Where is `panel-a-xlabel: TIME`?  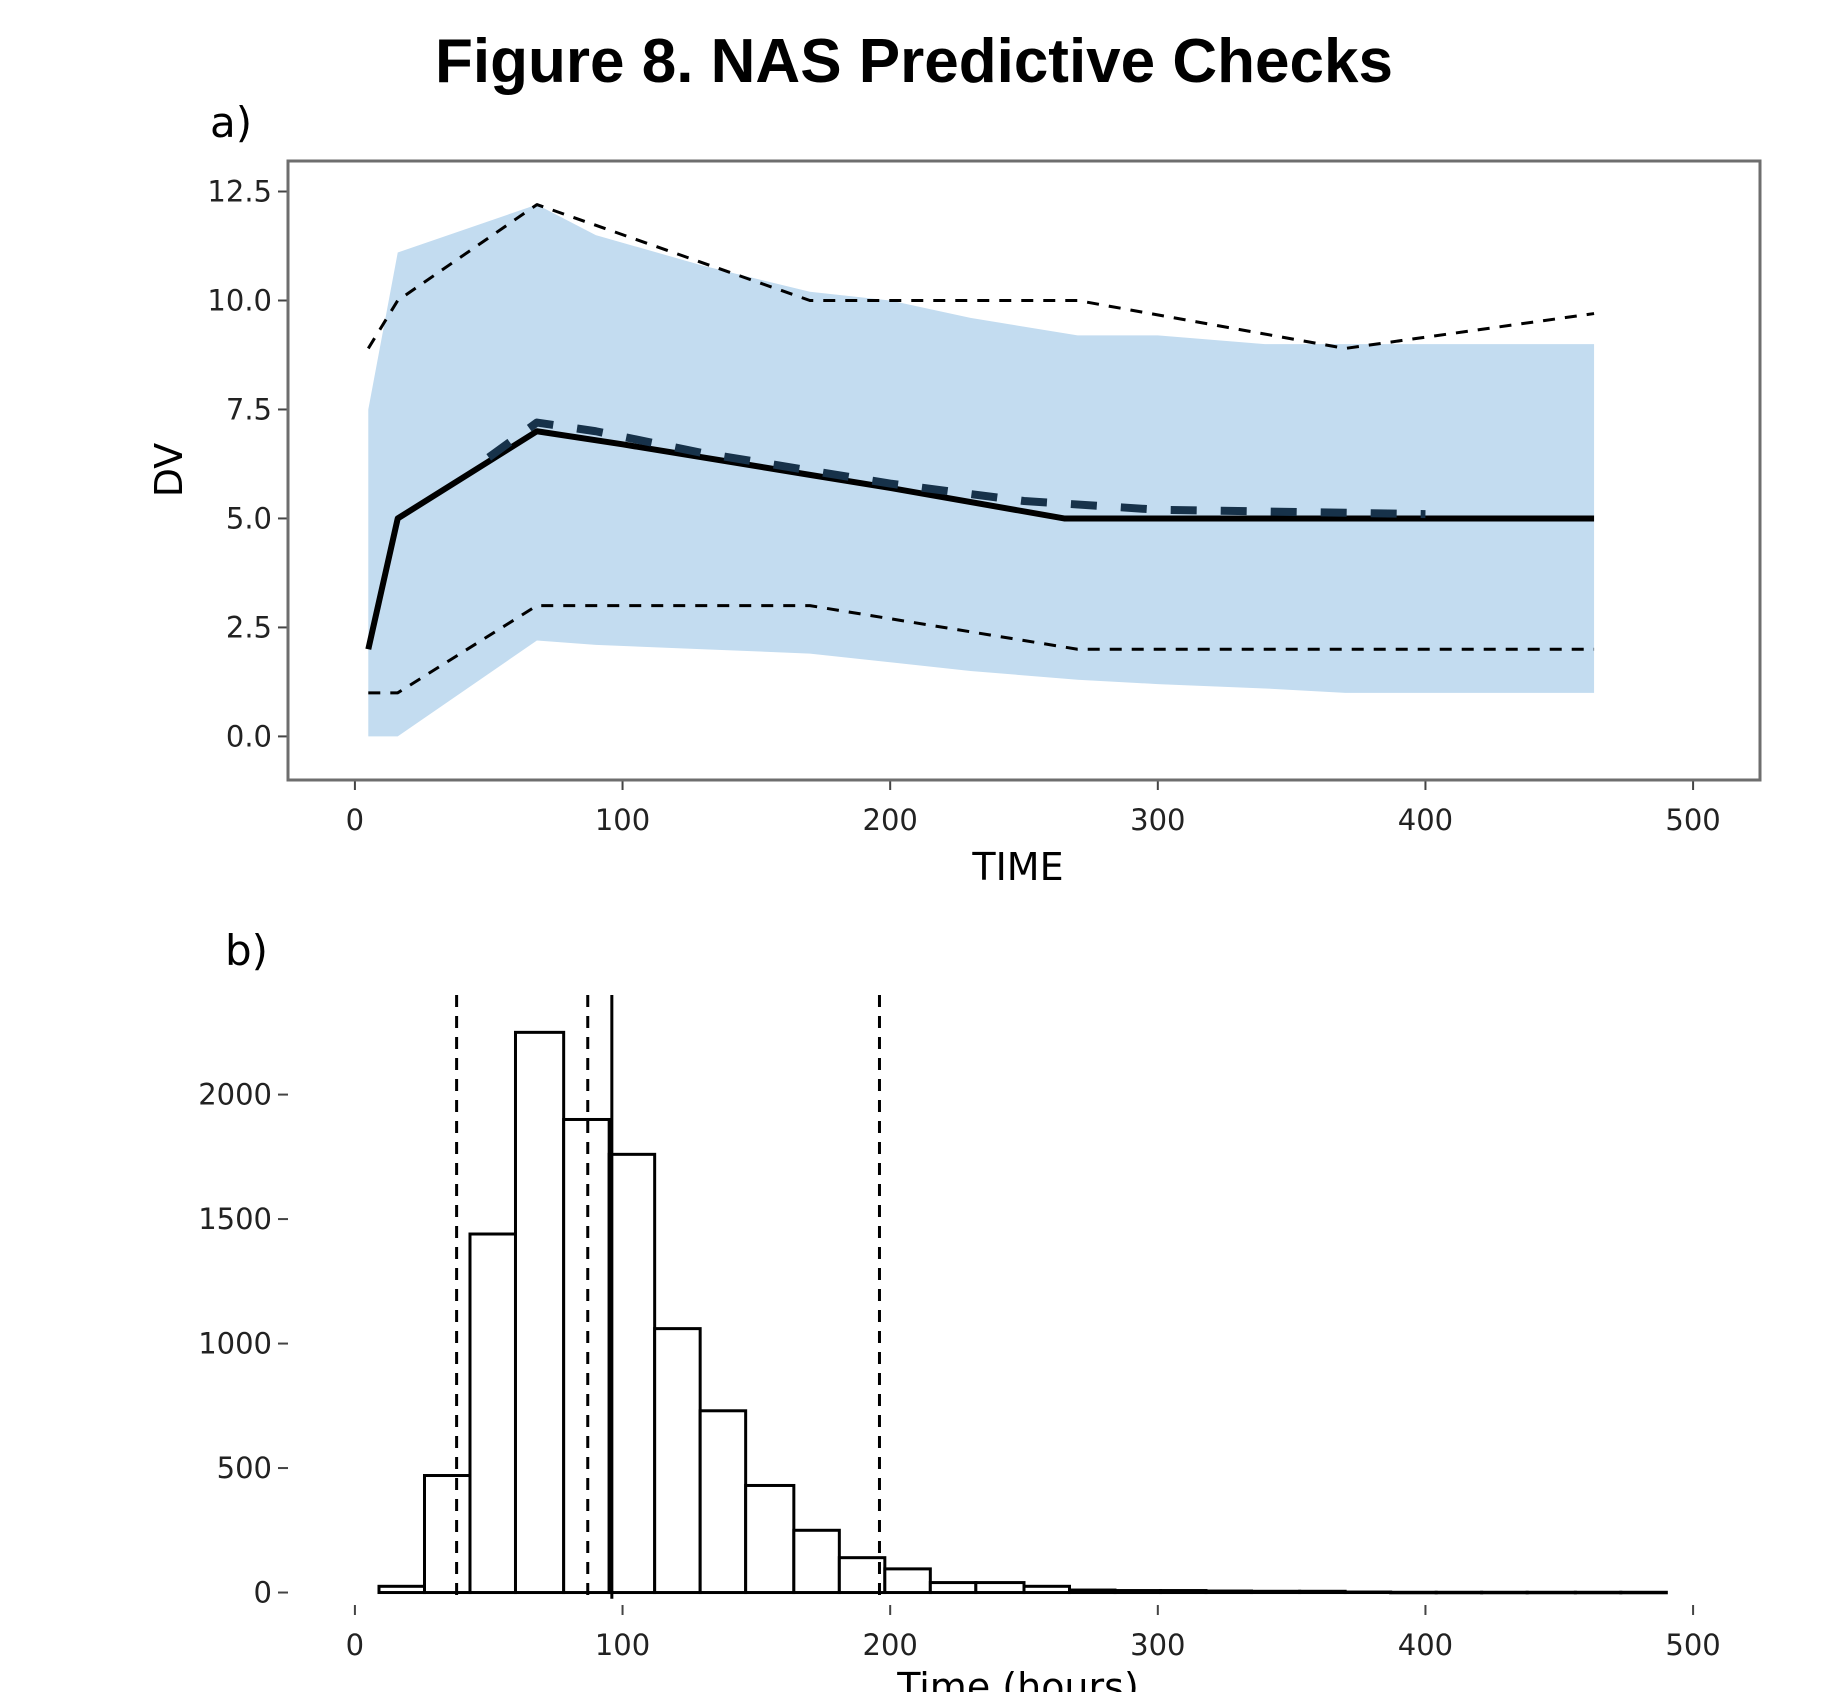
panel-a-xlabel: TIME is located at coordinates (1017, 867).